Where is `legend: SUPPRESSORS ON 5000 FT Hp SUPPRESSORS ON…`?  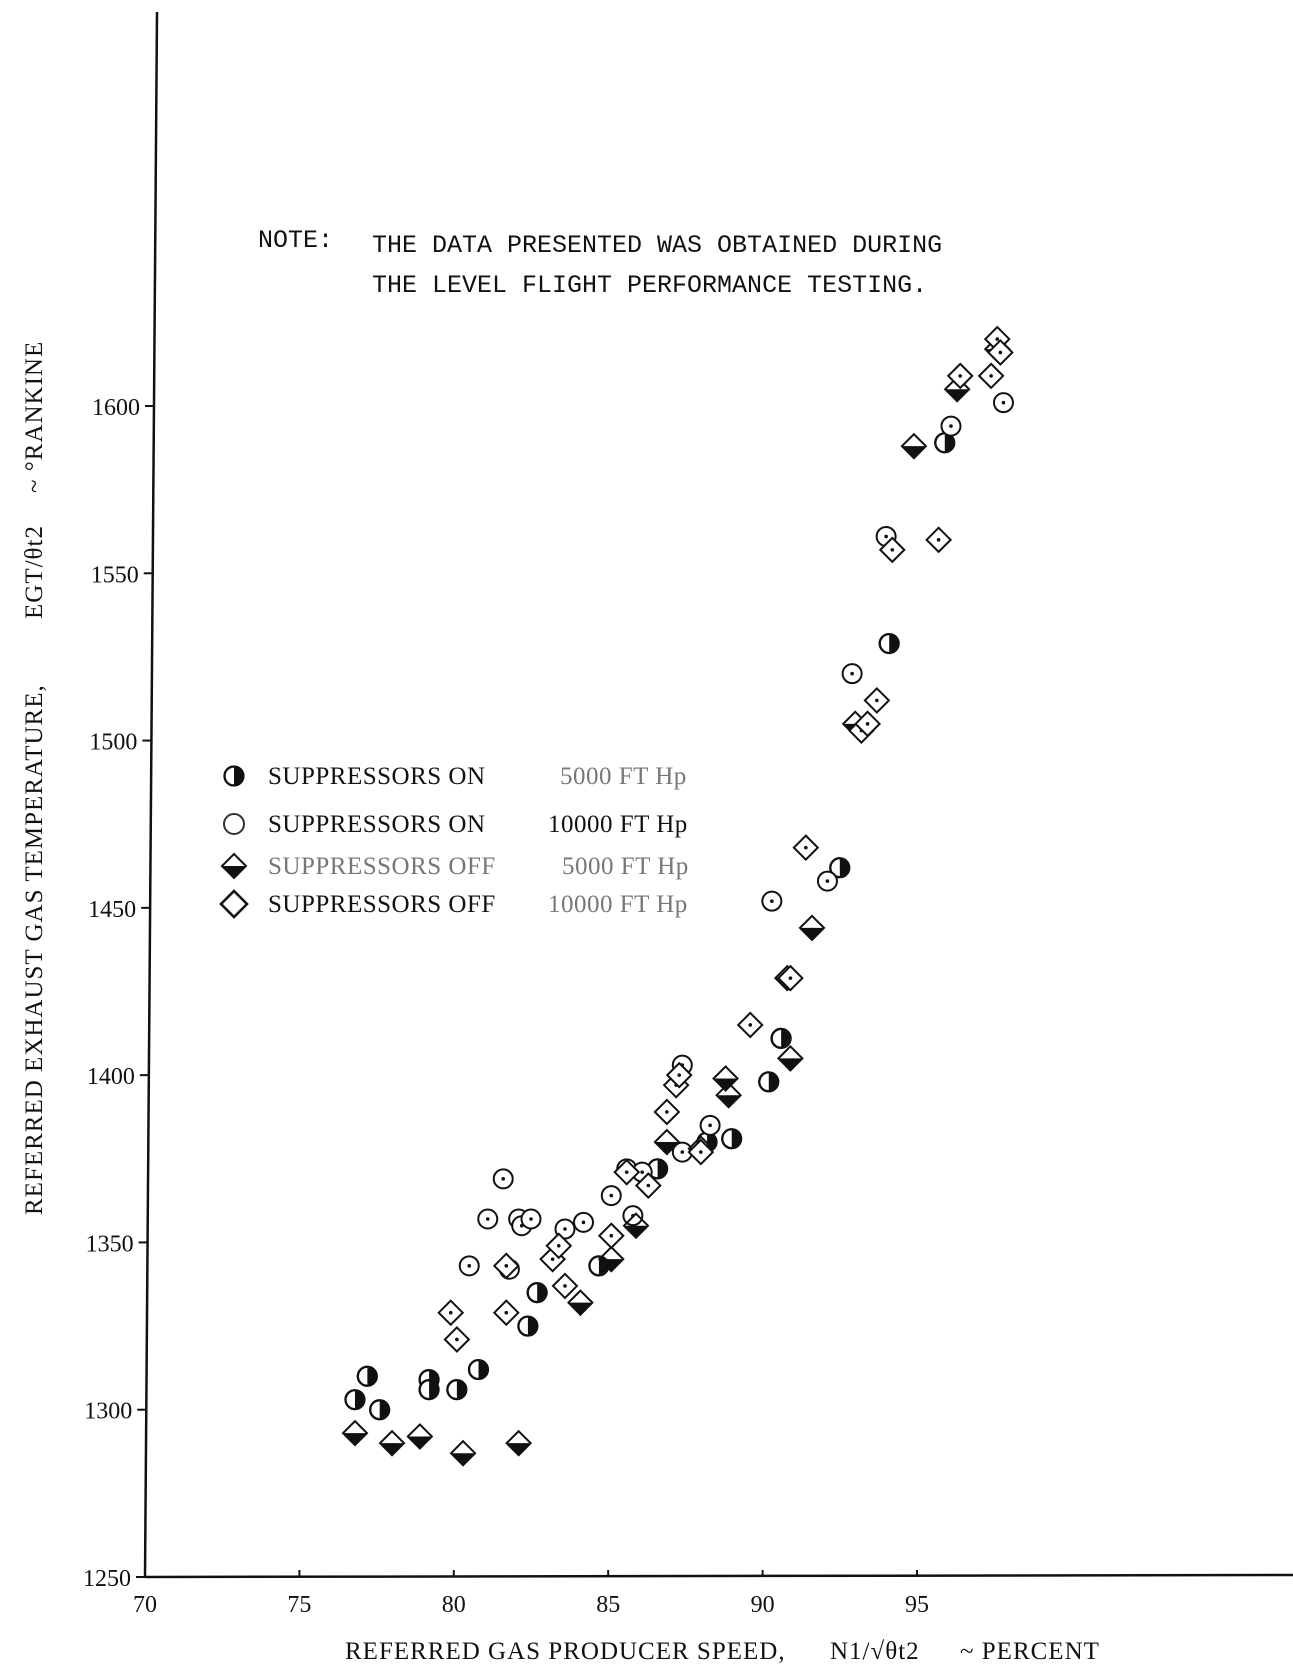 legend: SUPPRESSORS ON 5000 FT Hp SUPPRESSORS ON… is located at coordinates (453, 841).